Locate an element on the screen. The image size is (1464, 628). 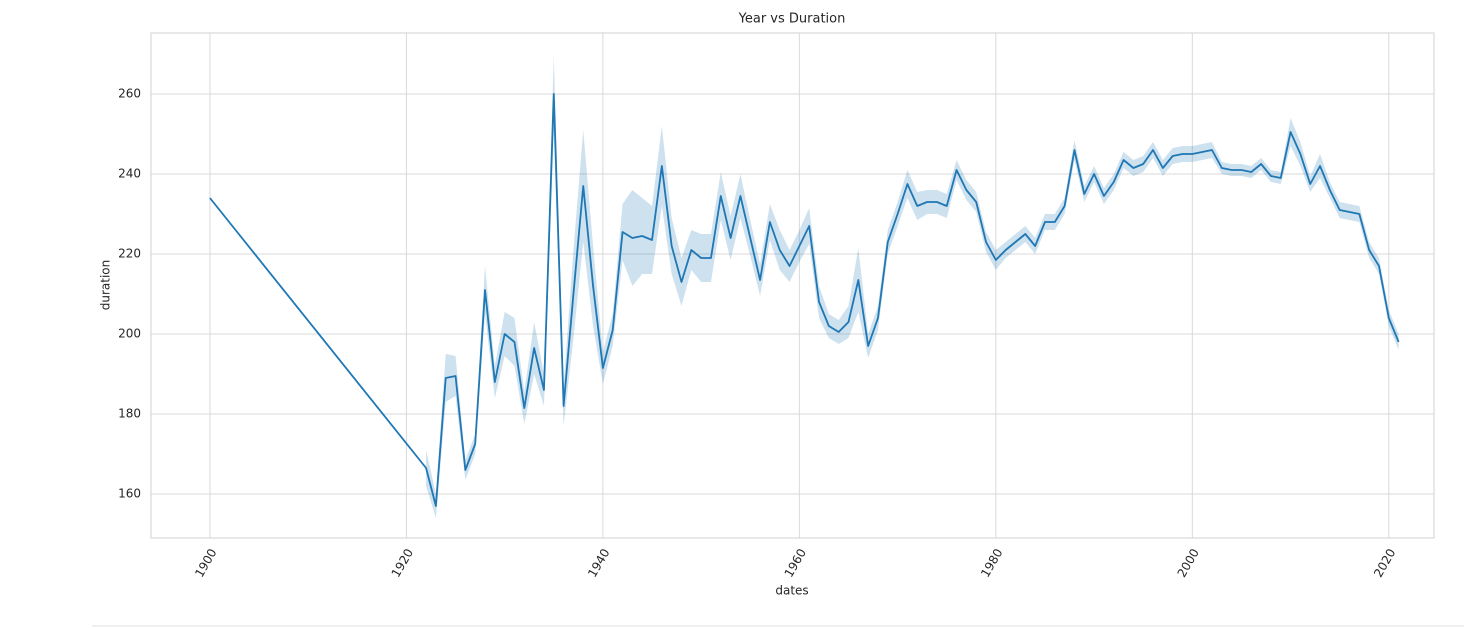
y-tick-label: 180 is located at coordinates (129, 414).